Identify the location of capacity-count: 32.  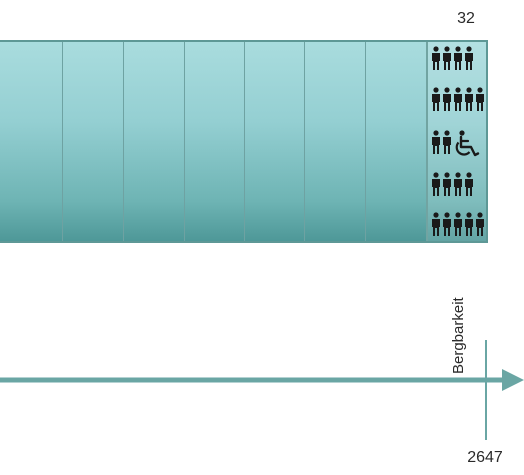
(466, 18).